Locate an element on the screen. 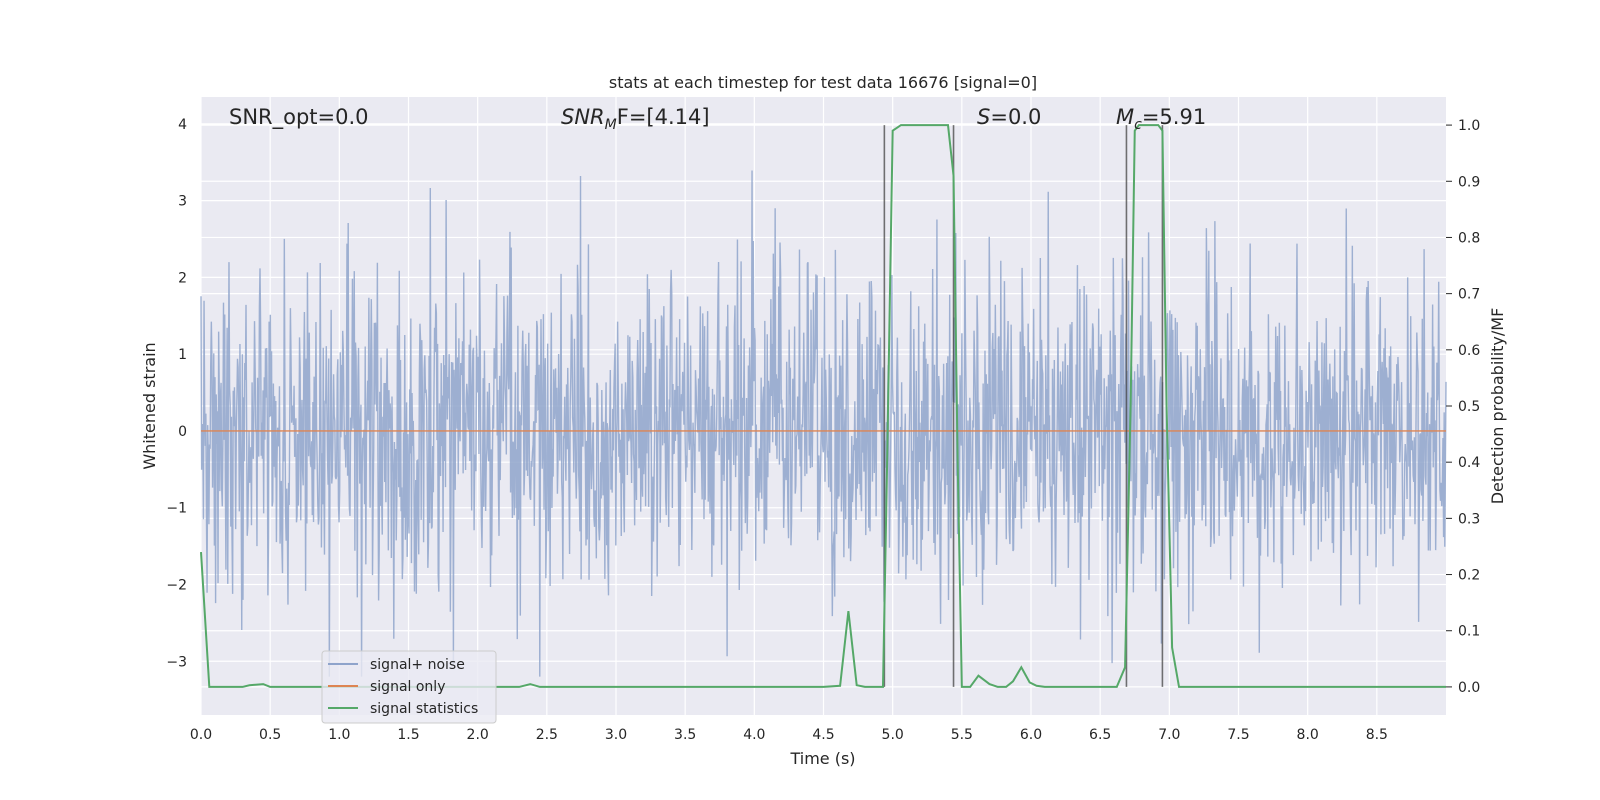  y2-tick-label: 0.9 is located at coordinates (1469, 182).